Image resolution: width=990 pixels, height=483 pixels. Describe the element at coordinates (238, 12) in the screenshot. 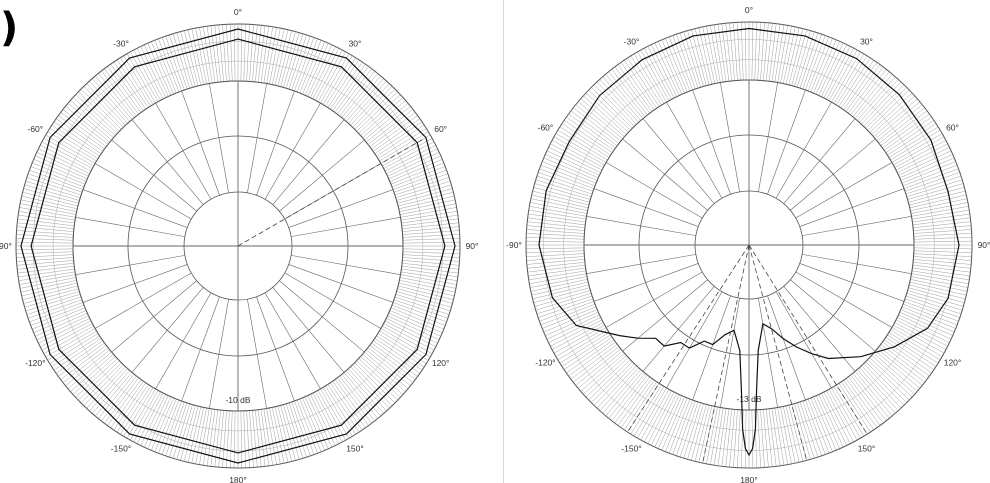

I see `angle-label: 0°` at that location.